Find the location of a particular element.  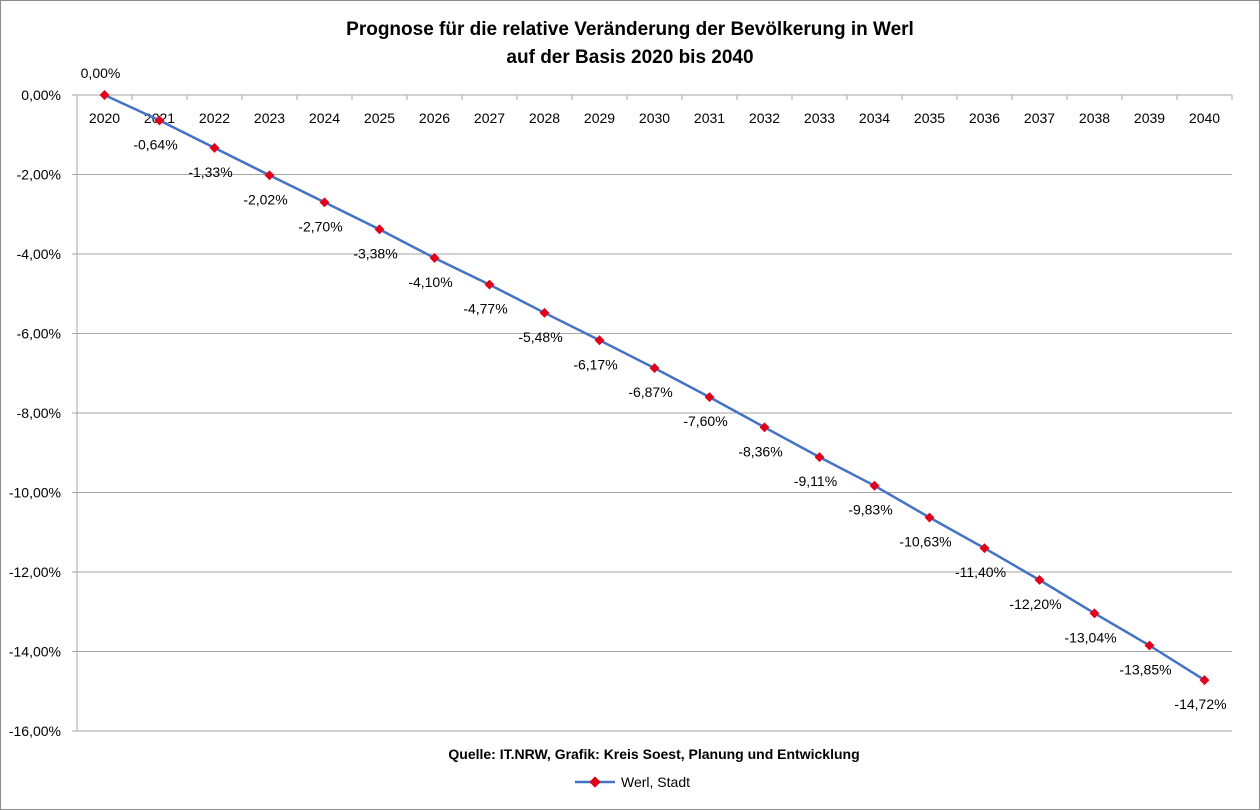

y-tick-label: 0,00% is located at coordinates (41, 95).